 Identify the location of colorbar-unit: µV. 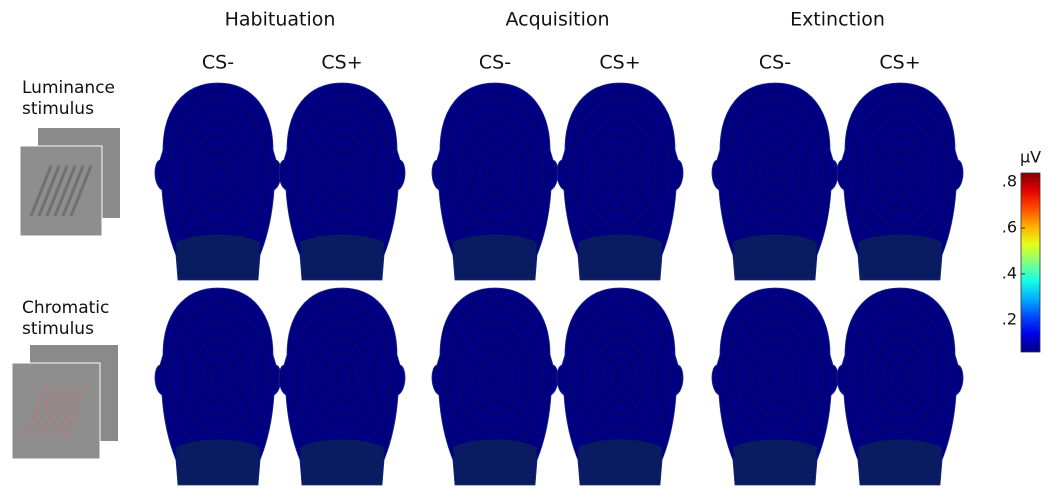
(1030, 157).